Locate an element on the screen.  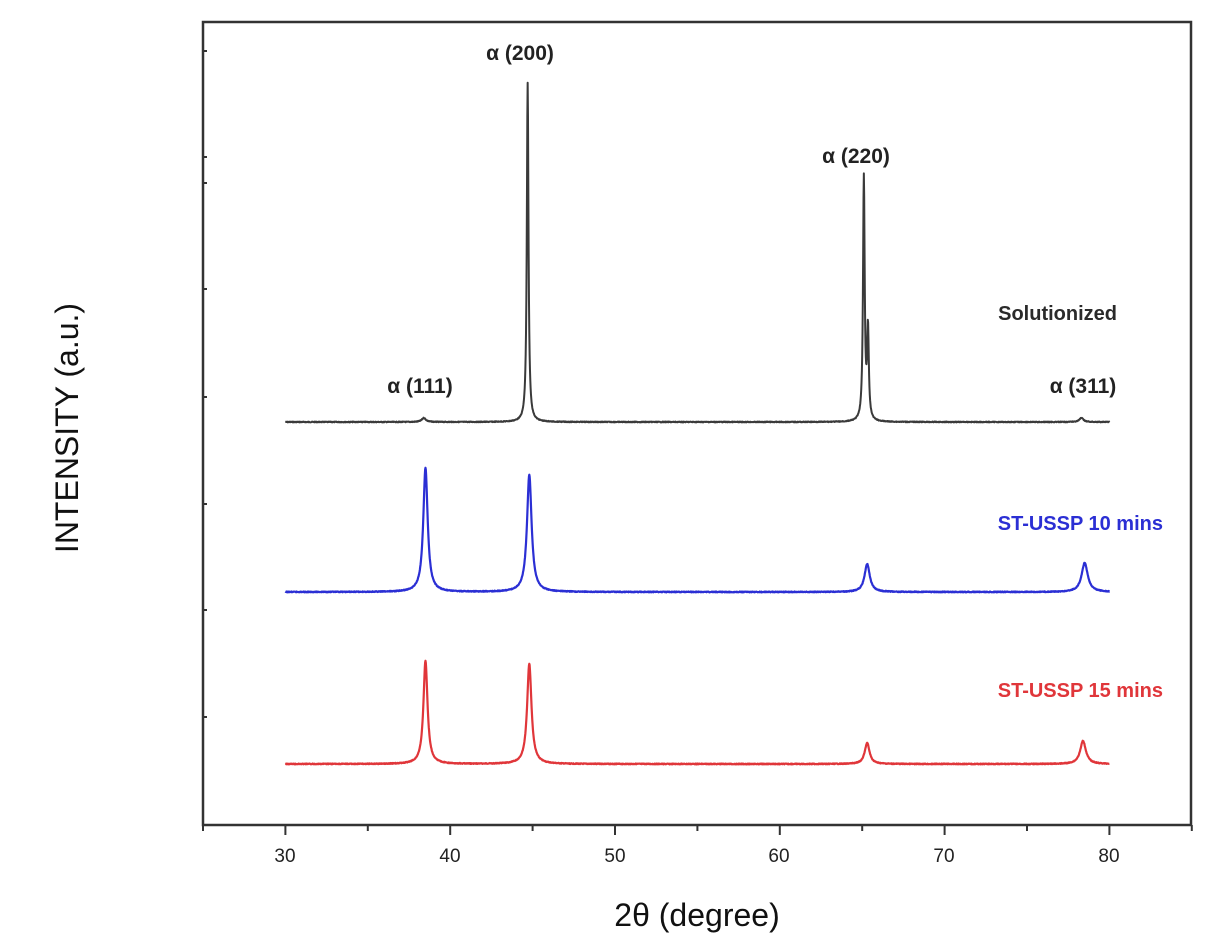
annotation-alpha-311: α (311) is located at coordinates (1083, 386).